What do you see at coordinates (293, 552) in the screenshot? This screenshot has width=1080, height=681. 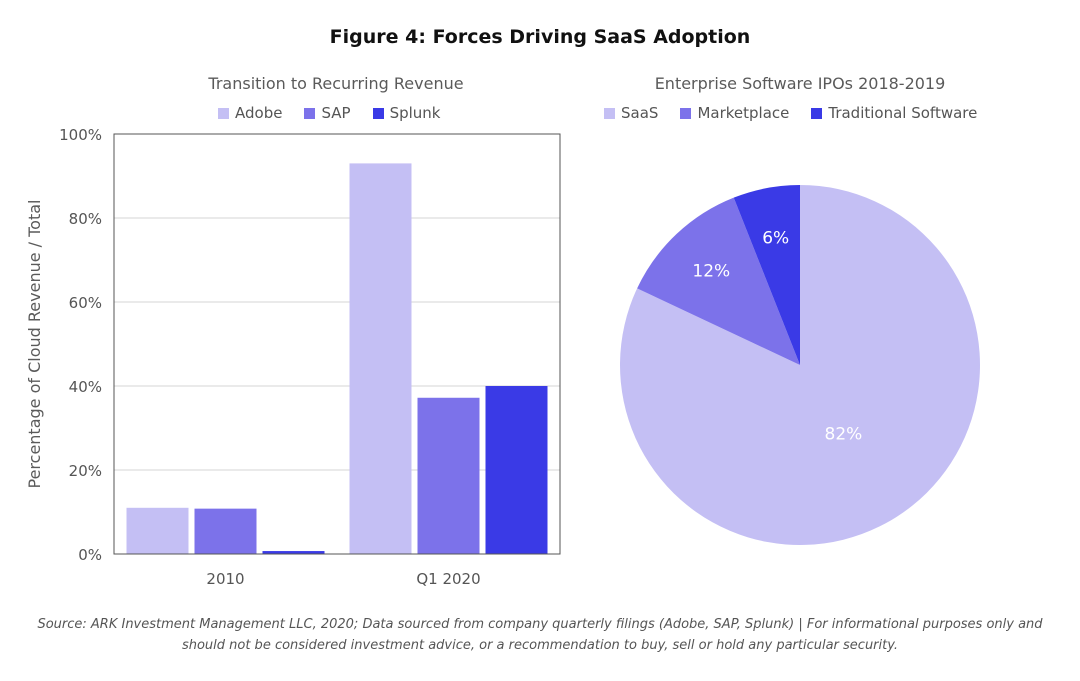 I see `bar-splunk-2010` at bounding box center [293, 552].